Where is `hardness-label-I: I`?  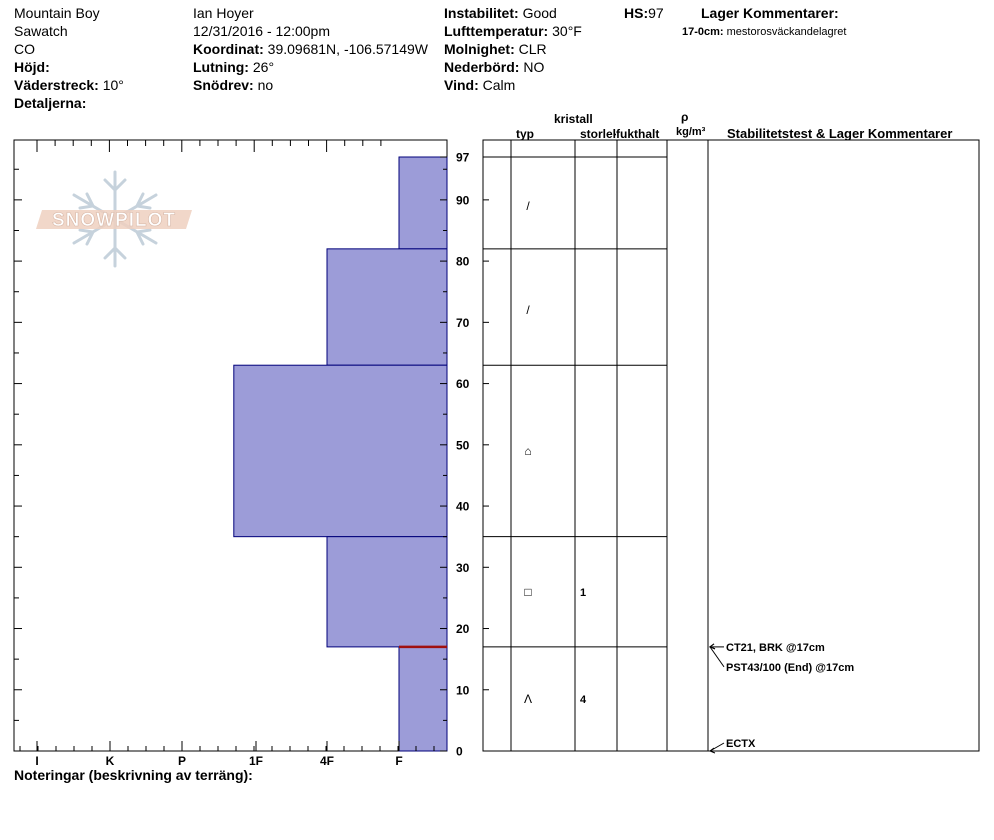
hardness-label-I: I is located at coordinates (36, 761).